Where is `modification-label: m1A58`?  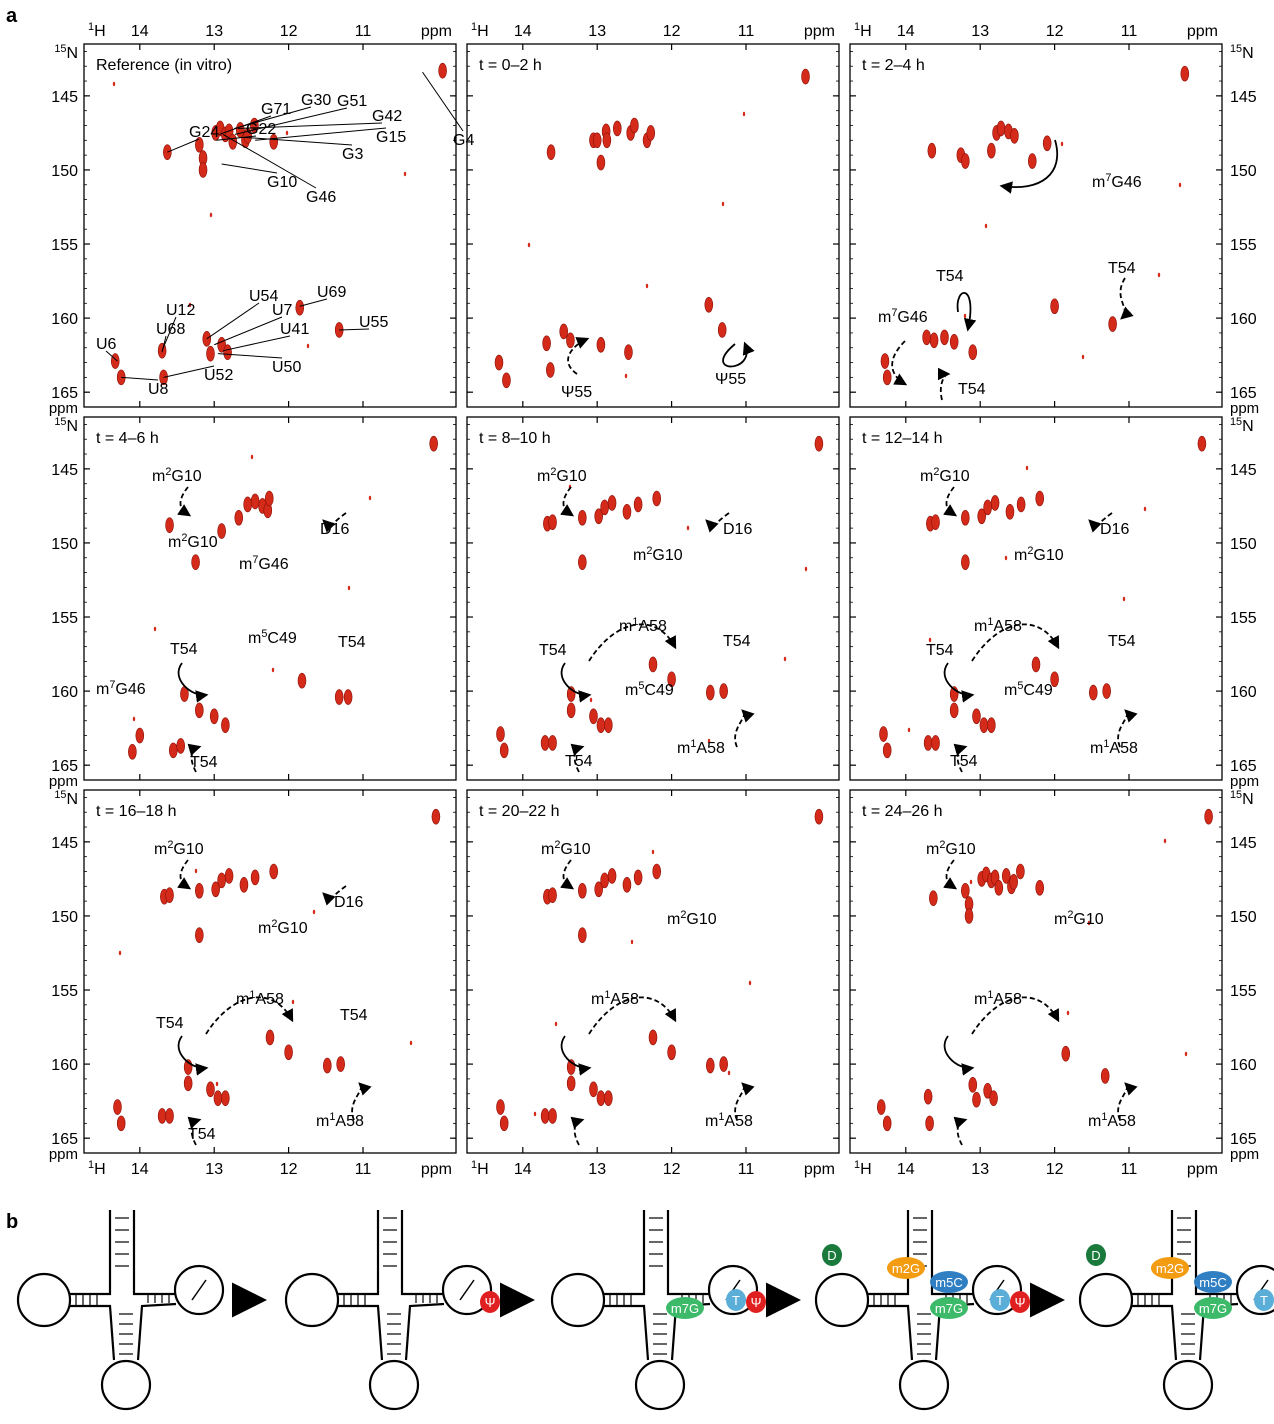
modification-label: m1A58 is located at coordinates (260, 998).